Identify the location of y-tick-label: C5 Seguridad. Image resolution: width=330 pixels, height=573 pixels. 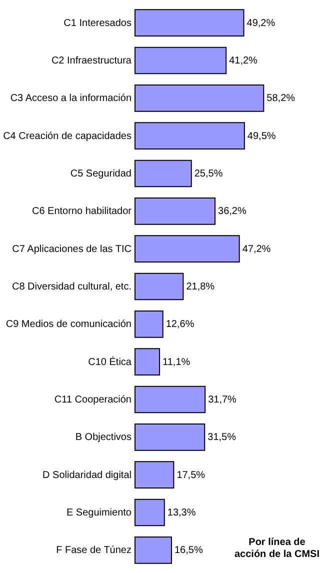
(101, 174).